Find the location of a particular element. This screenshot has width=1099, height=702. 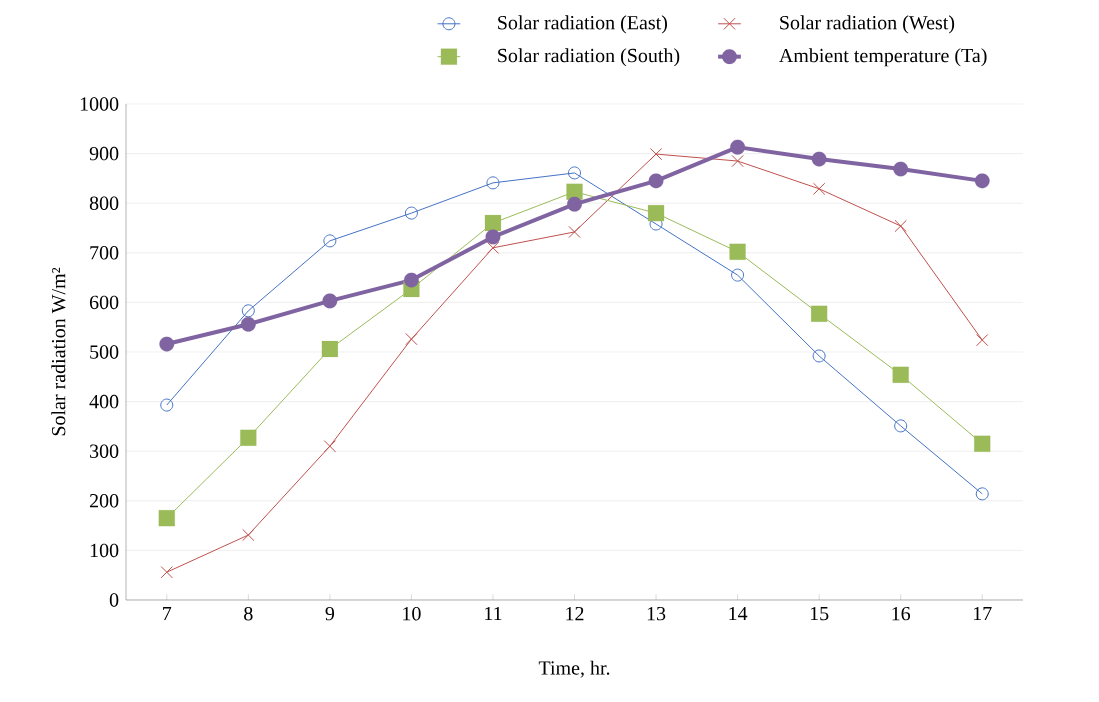

y-tick-label: 200 is located at coordinates (104, 501).